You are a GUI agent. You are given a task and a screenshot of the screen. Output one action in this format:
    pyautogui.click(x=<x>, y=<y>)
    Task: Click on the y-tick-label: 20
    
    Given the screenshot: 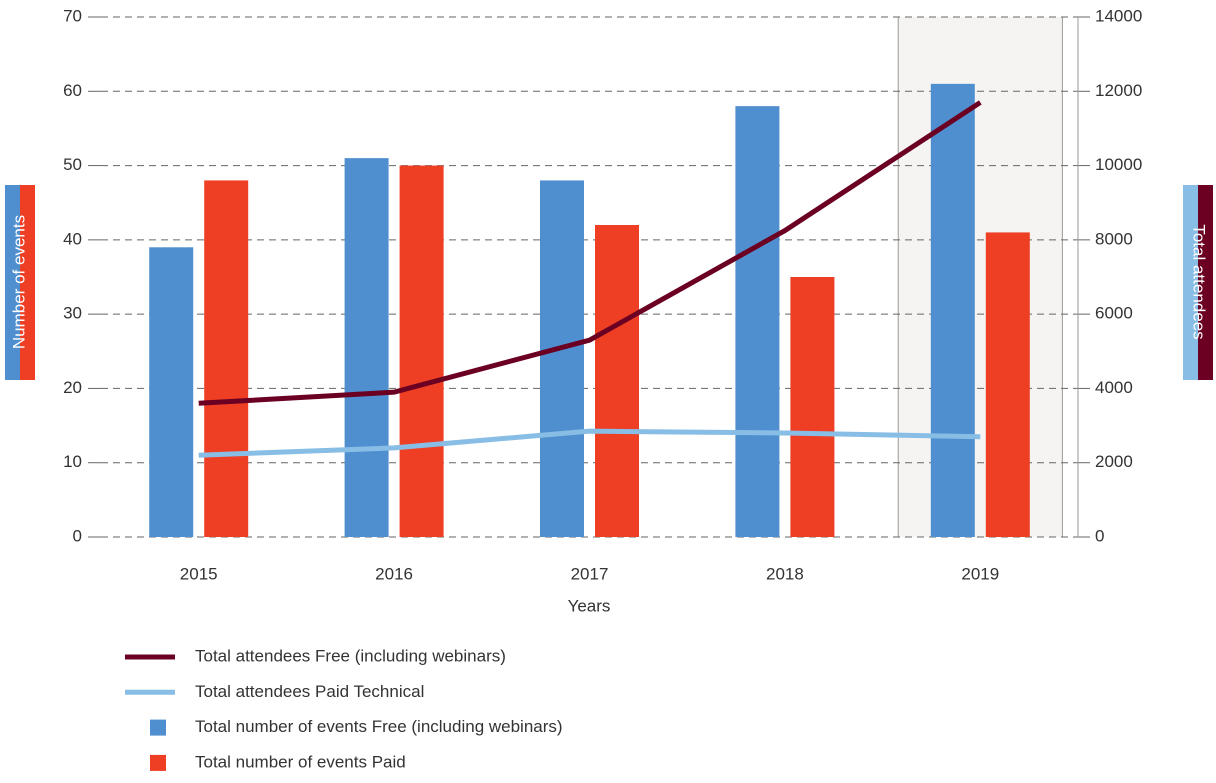 What is the action you would take?
    pyautogui.click(x=72, y=387)
    